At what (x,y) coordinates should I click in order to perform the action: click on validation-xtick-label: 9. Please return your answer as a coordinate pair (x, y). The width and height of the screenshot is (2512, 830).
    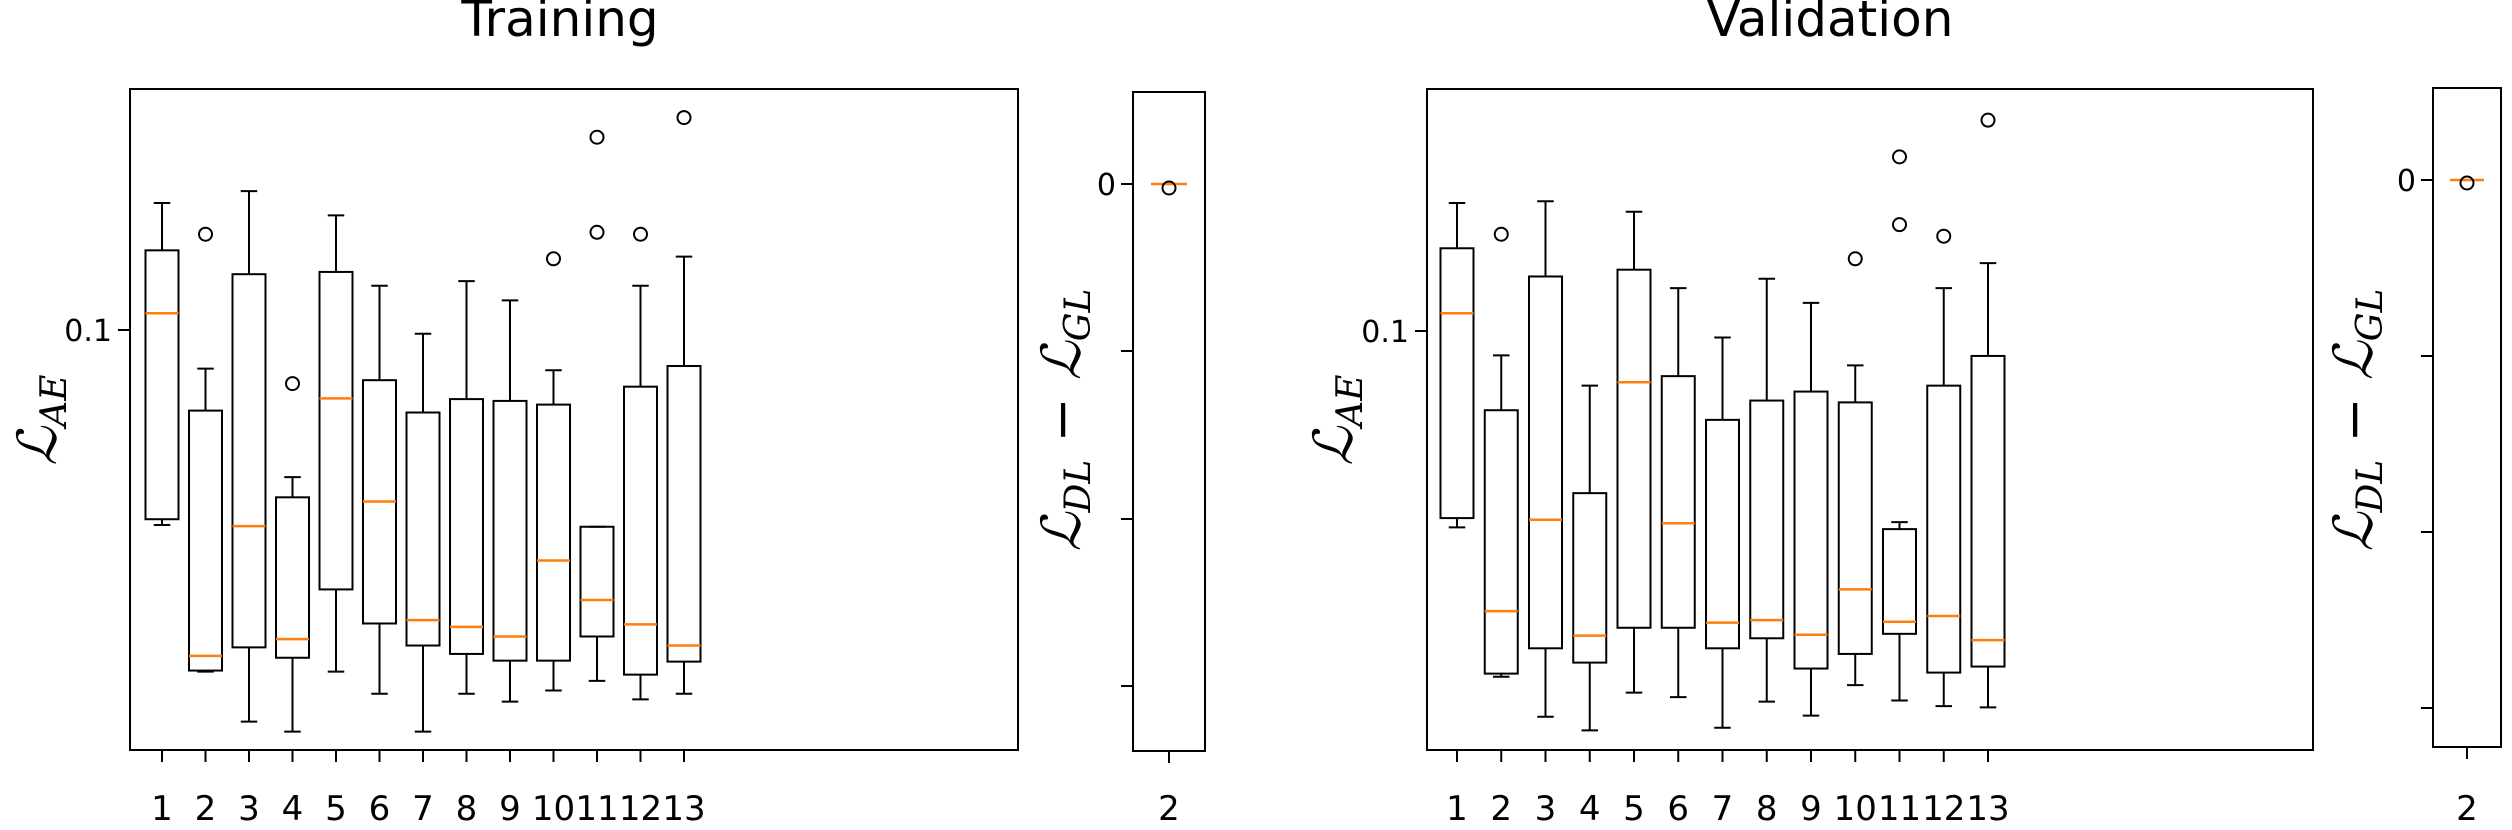
    Looking at the image, I should click on (1811, 809).